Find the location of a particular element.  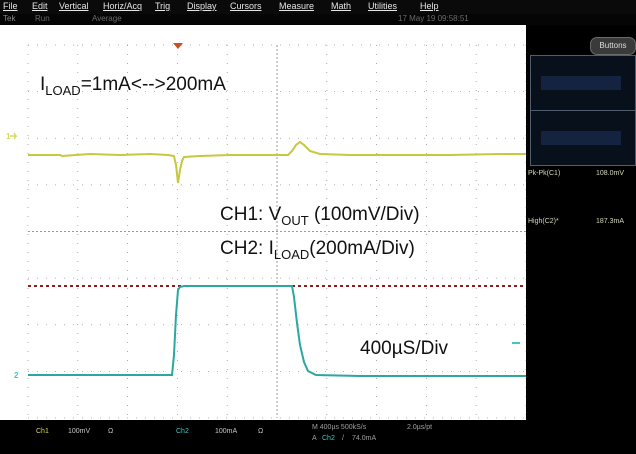

load-range-annotation: ILOAD=1mA<-->200mA is located at coordinates (133, 85).